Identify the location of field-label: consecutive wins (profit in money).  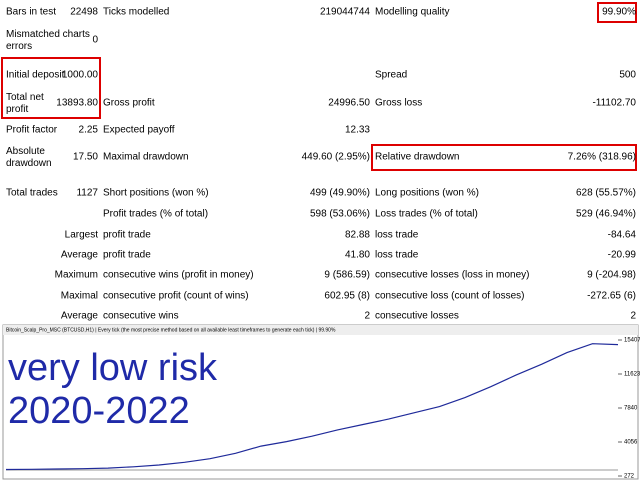
(178, 275).